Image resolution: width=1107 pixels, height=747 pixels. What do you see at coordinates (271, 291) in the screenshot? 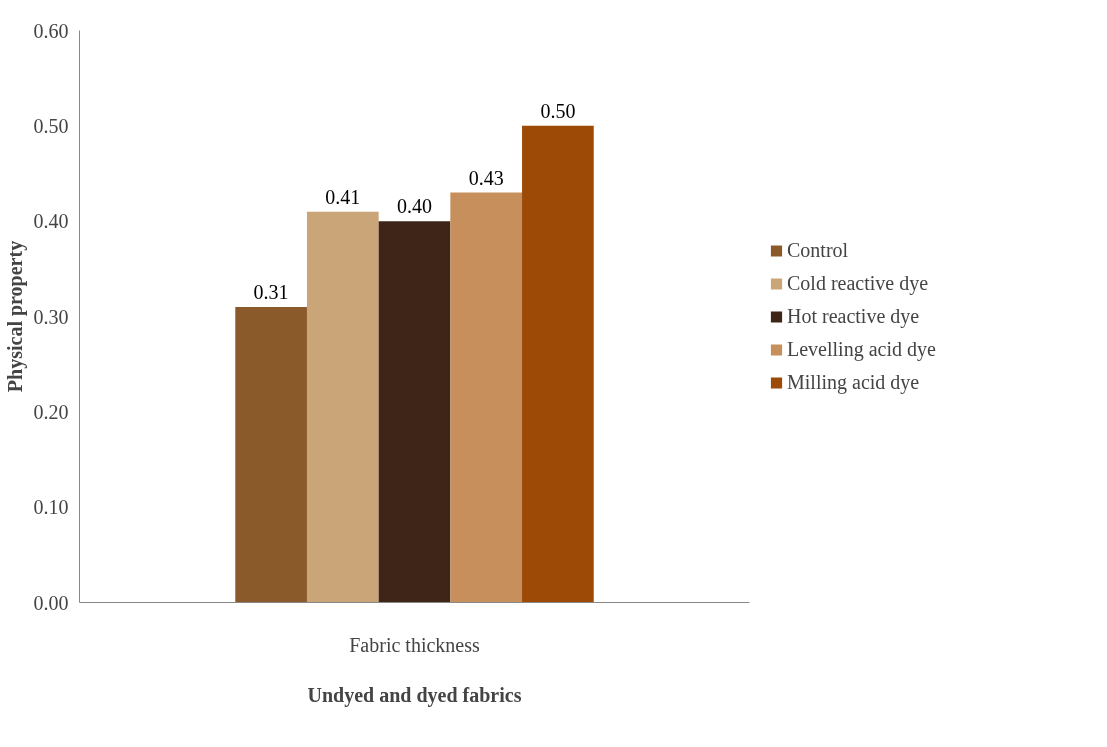
I see `data-label: 0.31` at bounding box center [271, 291].